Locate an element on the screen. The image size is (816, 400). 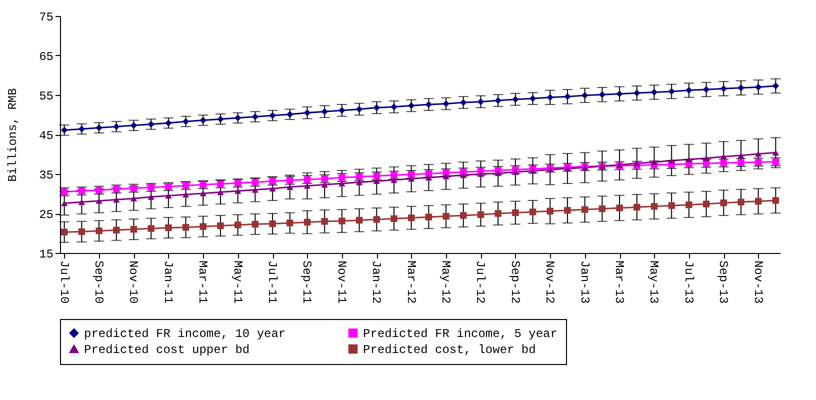
y-tick-label: 65 is located at coordinates (46, 57).